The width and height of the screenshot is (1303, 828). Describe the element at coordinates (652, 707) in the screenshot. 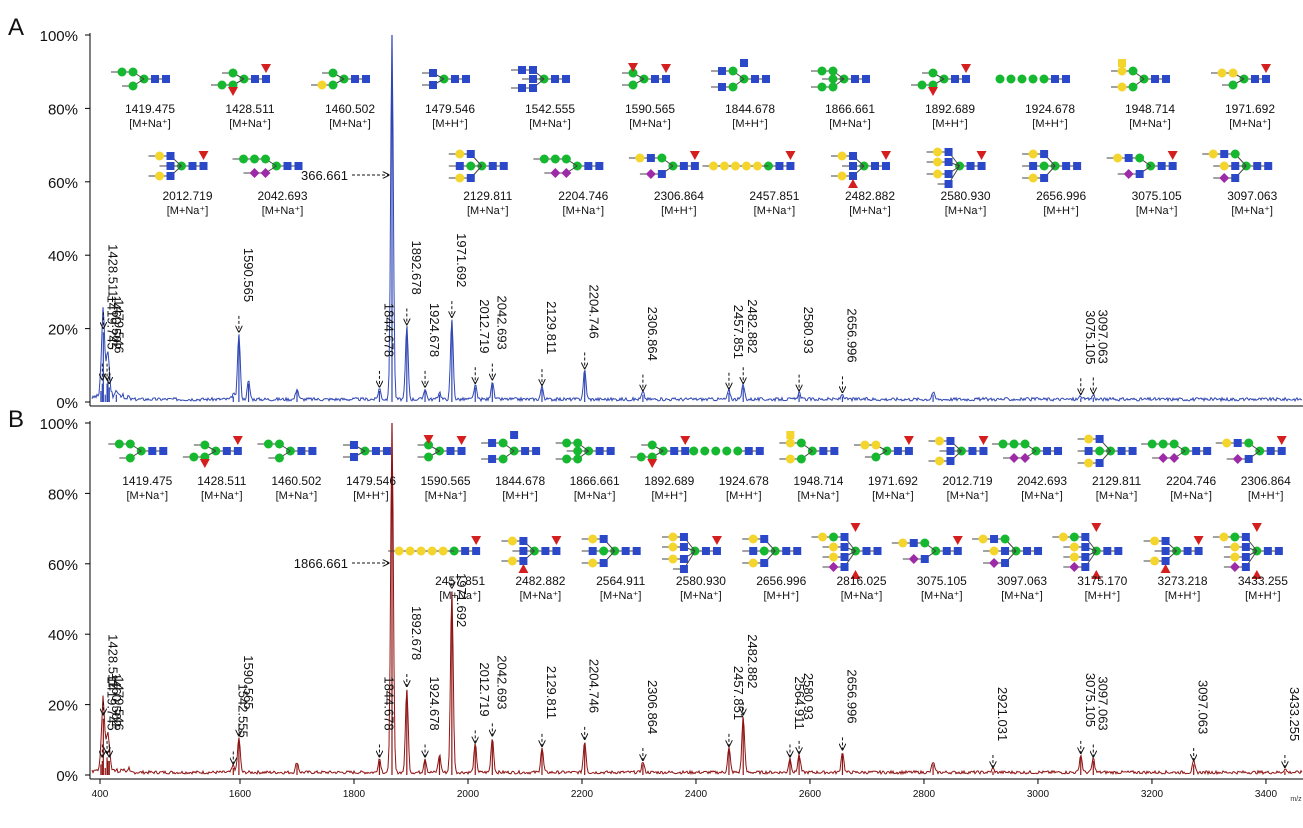

I see `peak-label: 2306.864` at that location.